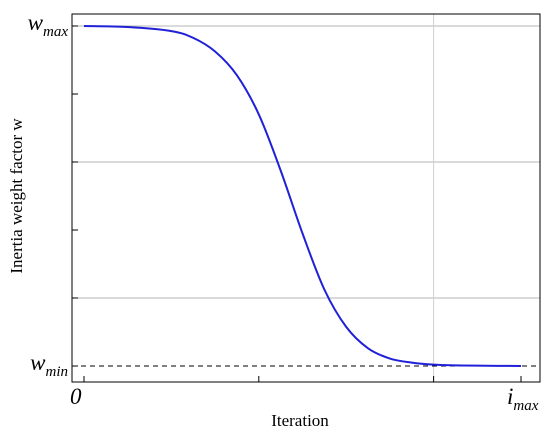 This screenshot has height=440, width=550. I want to click on y-tick-label-w-max: wmax, so click(48, 25).